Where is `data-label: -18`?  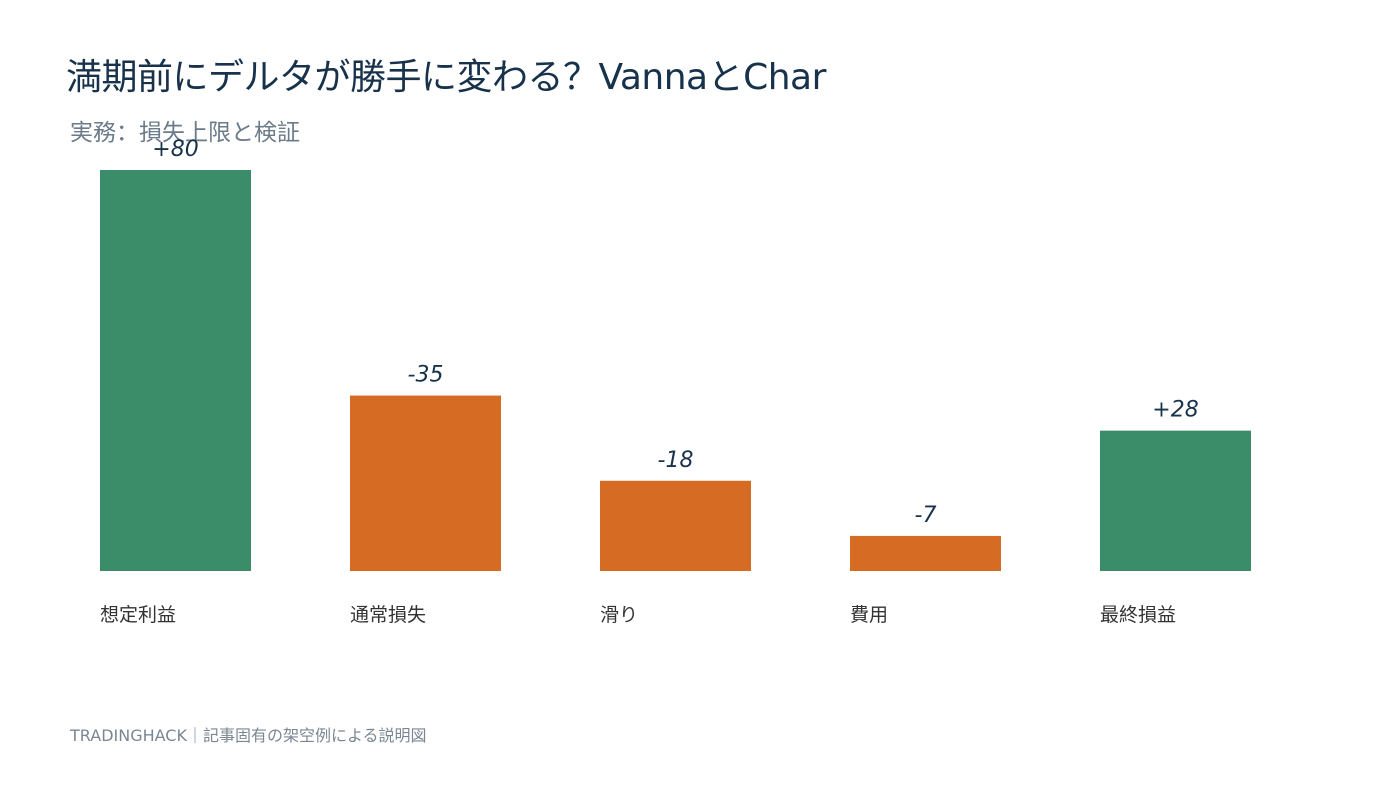
data-label: -18 is located at coordinates (676, 460).